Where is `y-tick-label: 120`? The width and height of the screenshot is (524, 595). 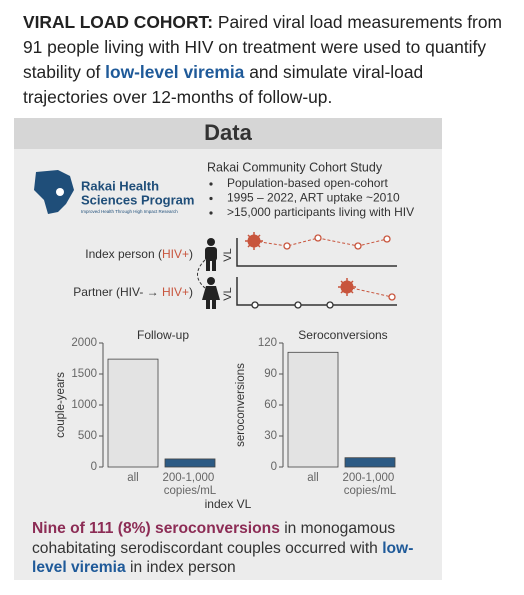 y-tick-label: 120 is located at coordinates (267, 343).